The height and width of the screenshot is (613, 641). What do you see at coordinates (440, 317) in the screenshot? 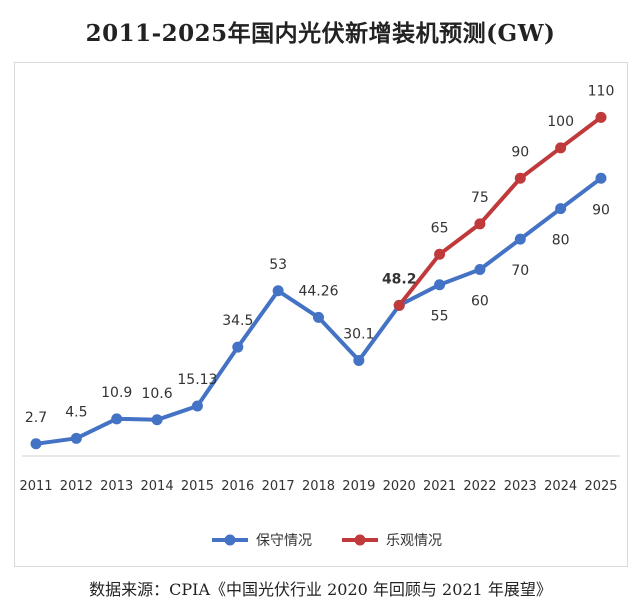
I see `data-label: 55` at bounding box center [440, 317].